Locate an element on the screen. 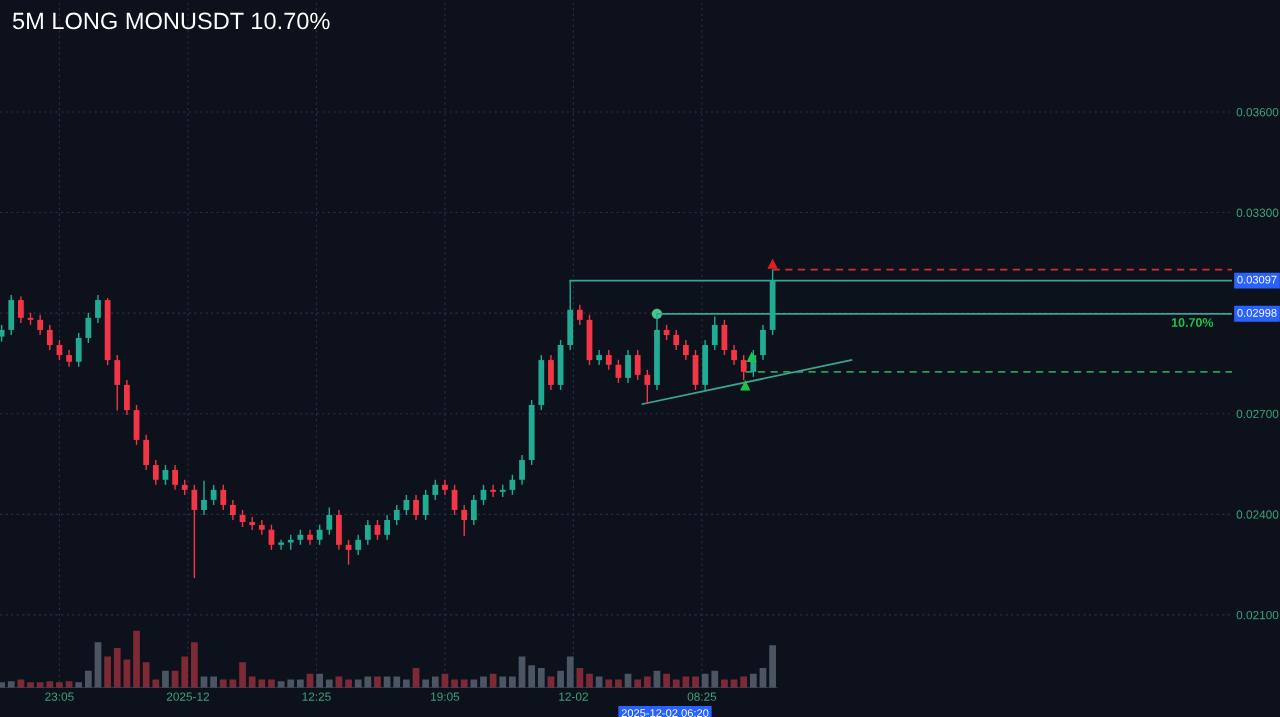 The image size is (1280, 717). x-tick-label: 12:25 is located at coordinates (316, 696).